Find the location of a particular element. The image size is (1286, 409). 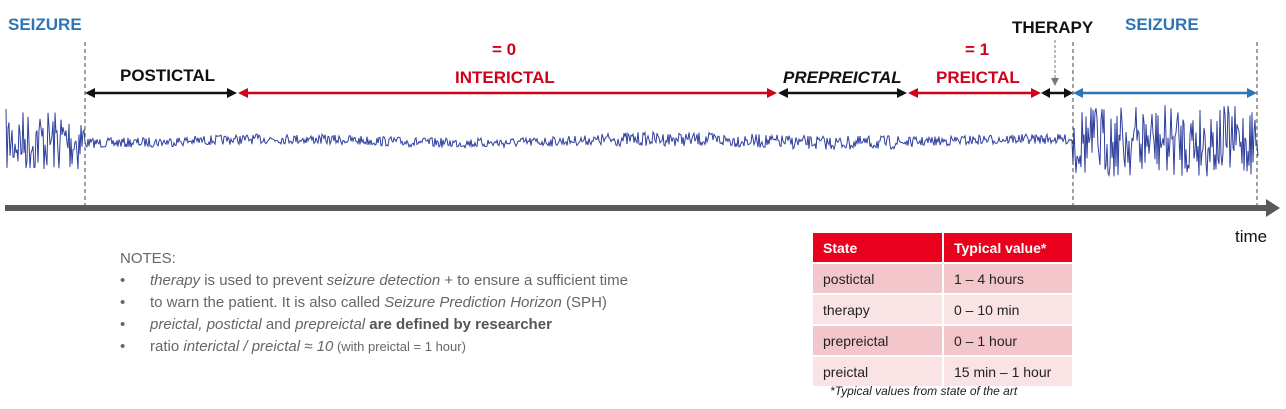

interictal-value-label: = 0 is located at coordinates (504, 49).